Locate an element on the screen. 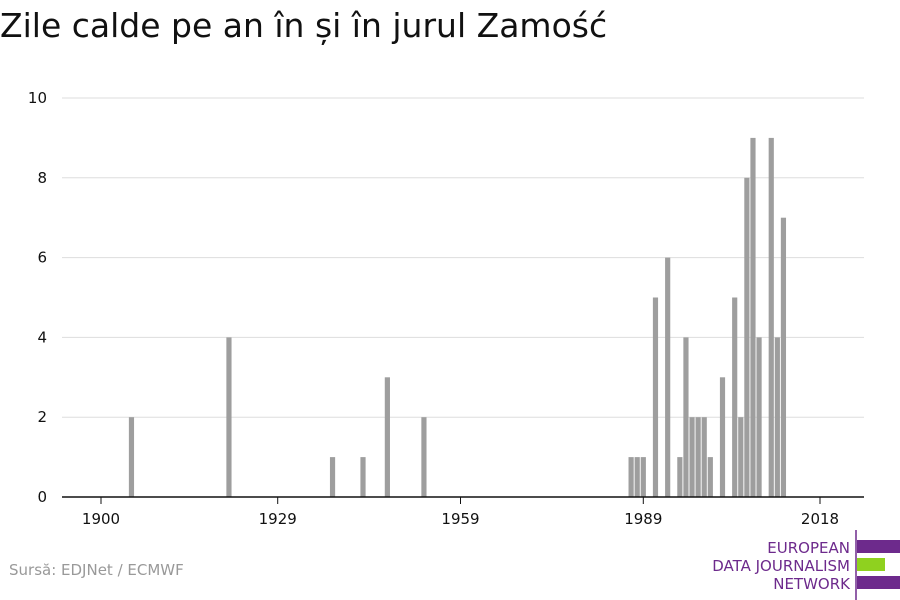 The width and height of the screenshot is (900, 600). y-tick-label: 8 is located at coordinates (42, 178).